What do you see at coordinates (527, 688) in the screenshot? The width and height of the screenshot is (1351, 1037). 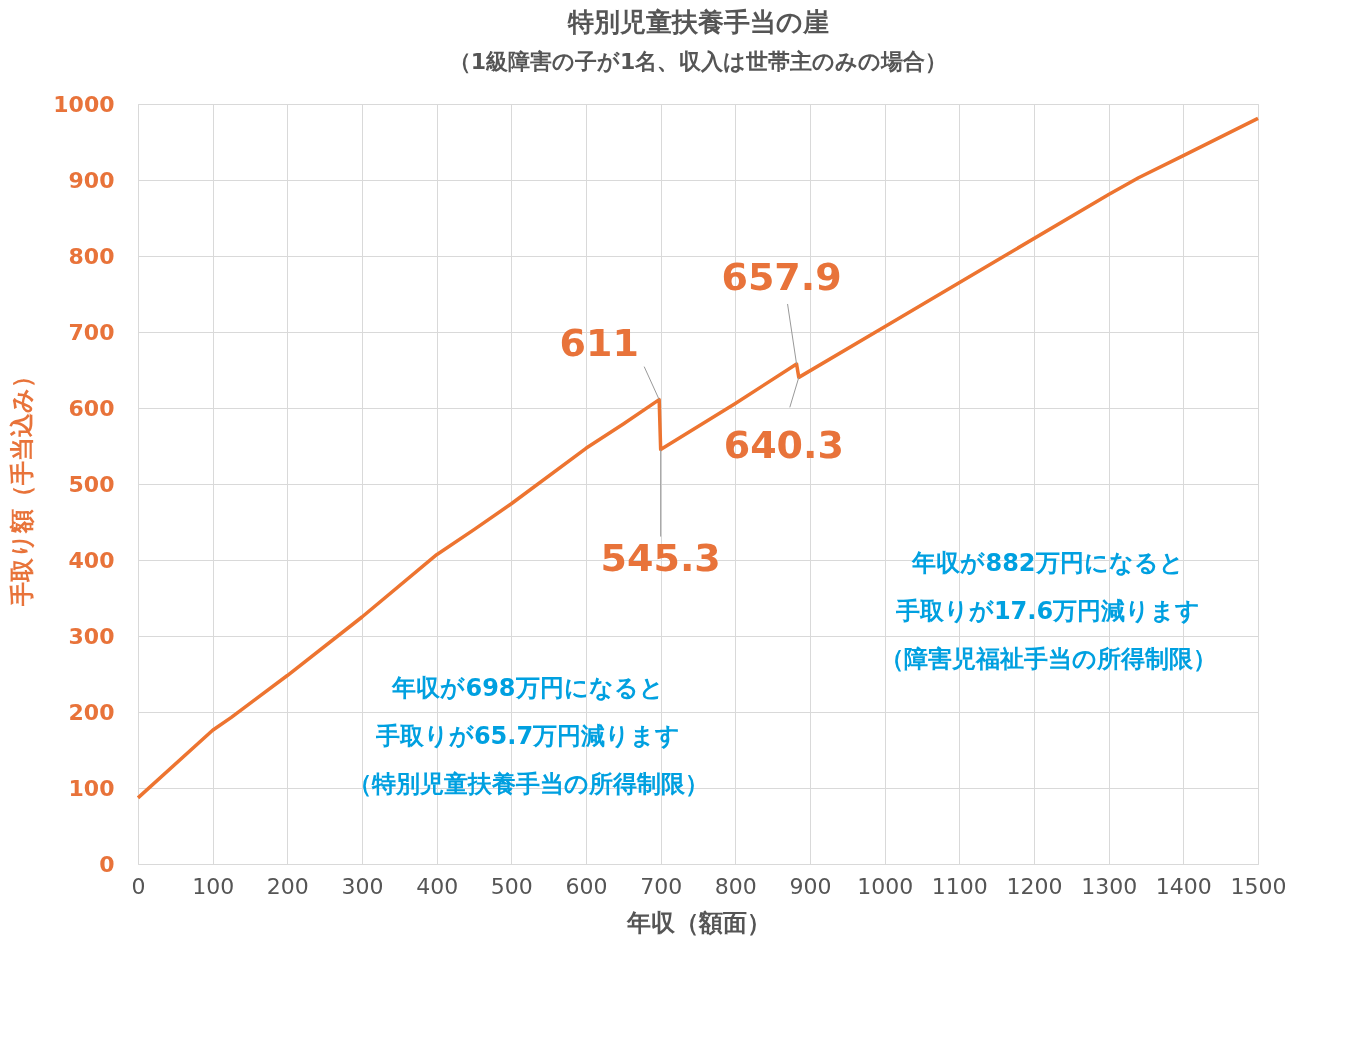 I see `annotation: 年収が698万円になると` at bounding box center [527, 688].